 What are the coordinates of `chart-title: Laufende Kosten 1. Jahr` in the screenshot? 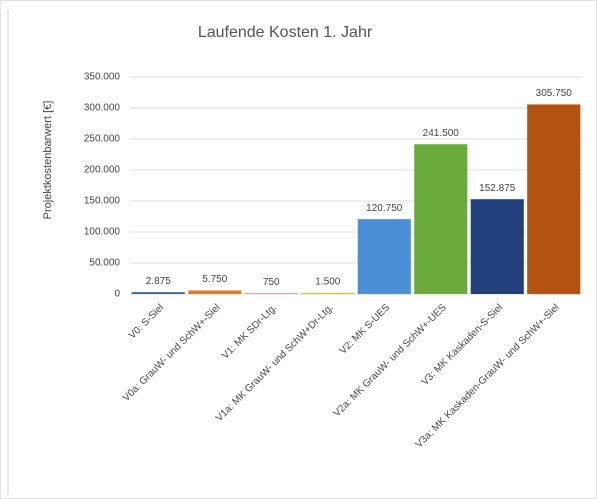 It's located at (285, 32).